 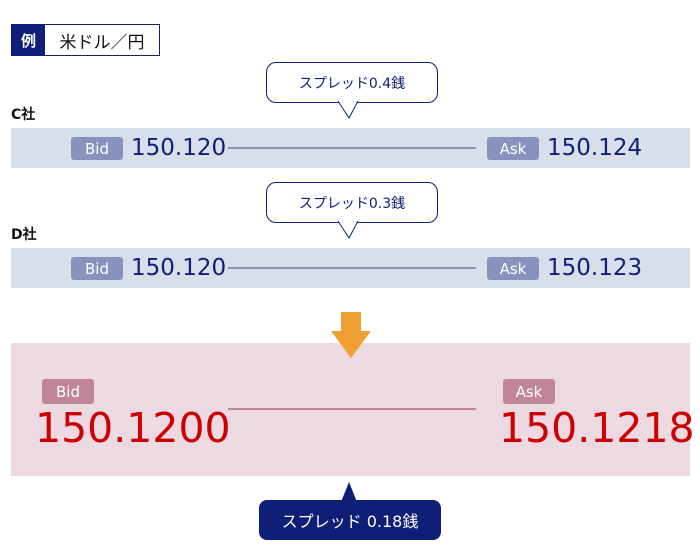 I want to click on currency-pair: 米ドル／円, so click(x=102, y=42).